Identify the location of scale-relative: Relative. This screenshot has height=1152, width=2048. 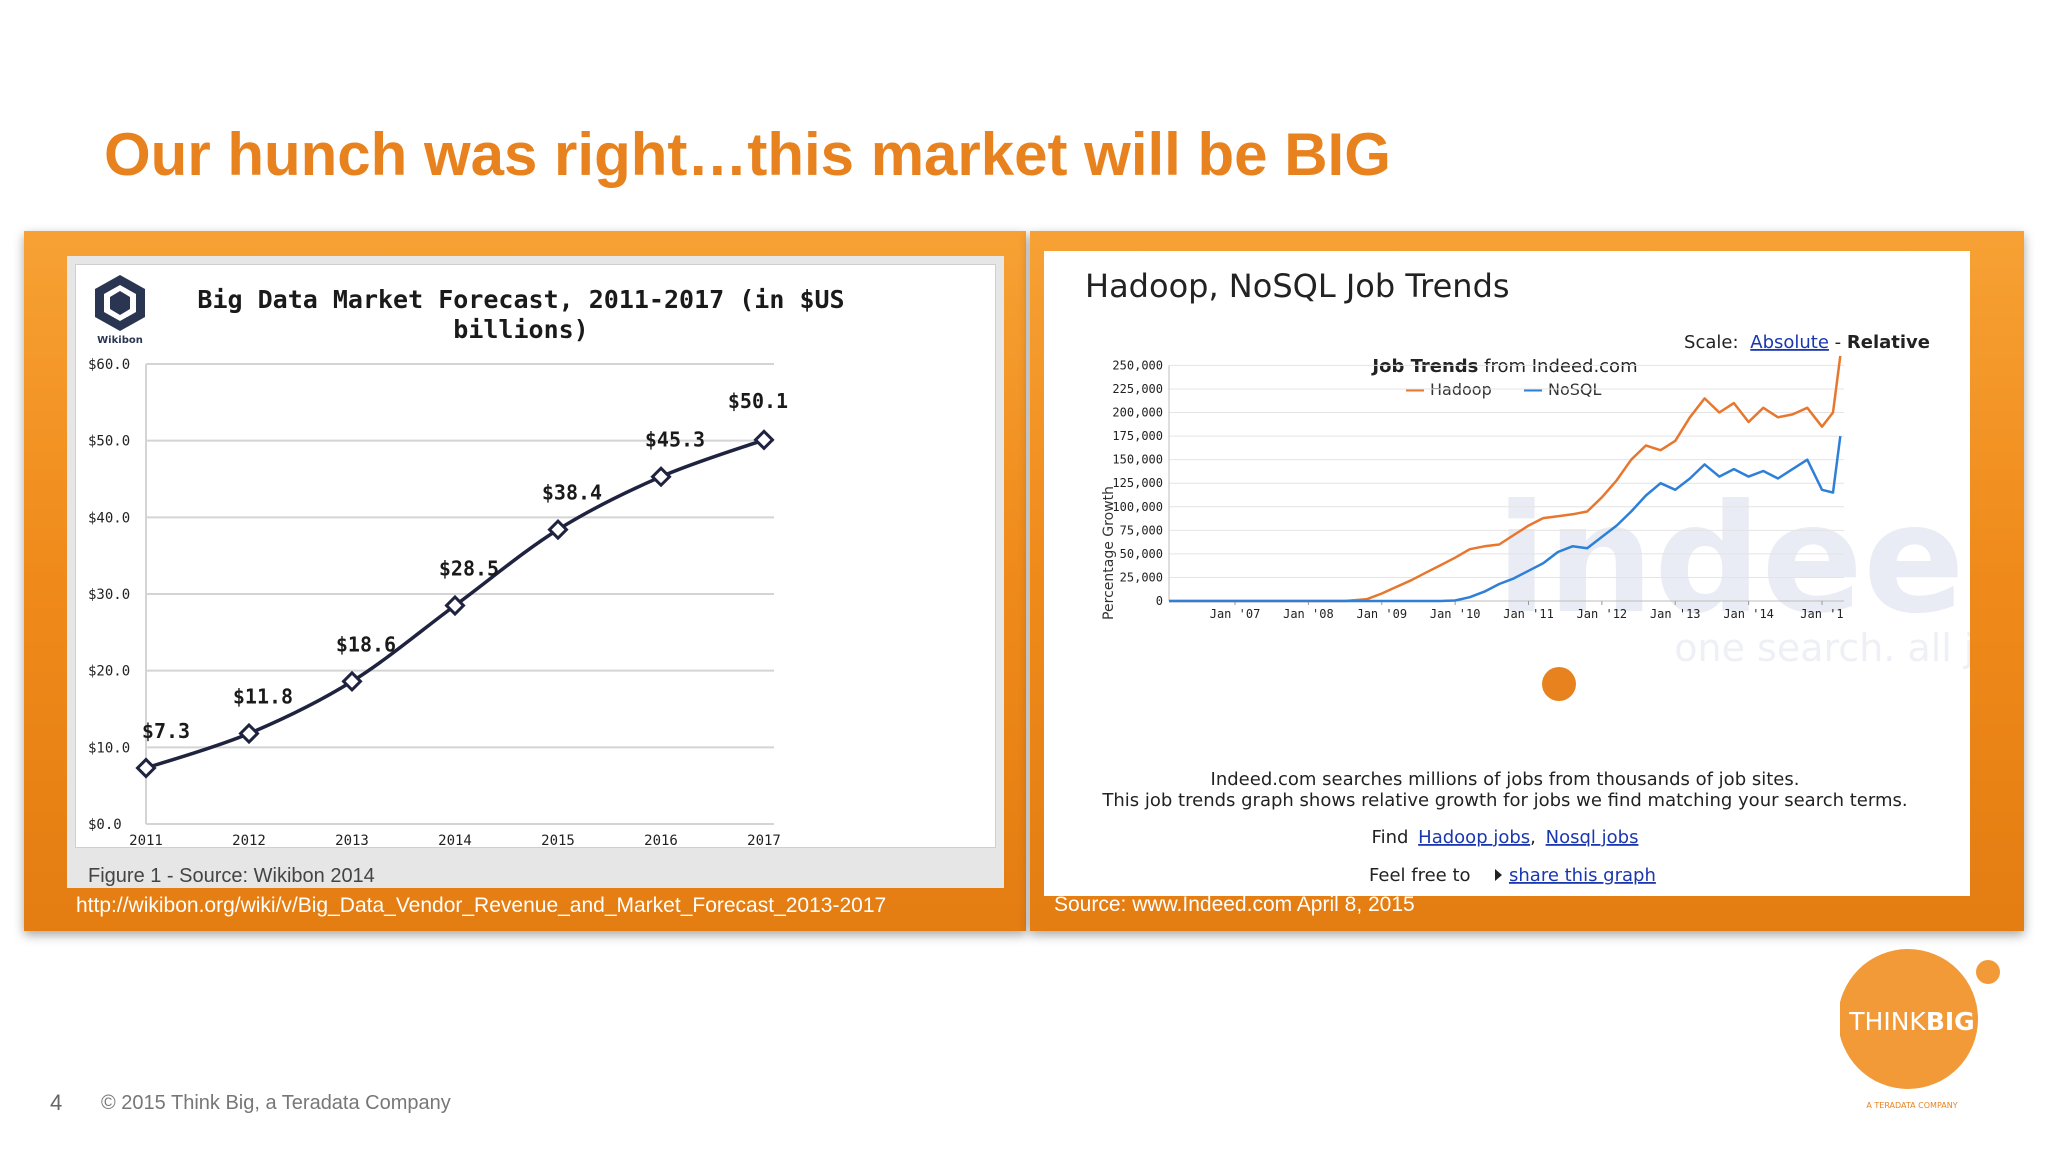
(1888, 342).